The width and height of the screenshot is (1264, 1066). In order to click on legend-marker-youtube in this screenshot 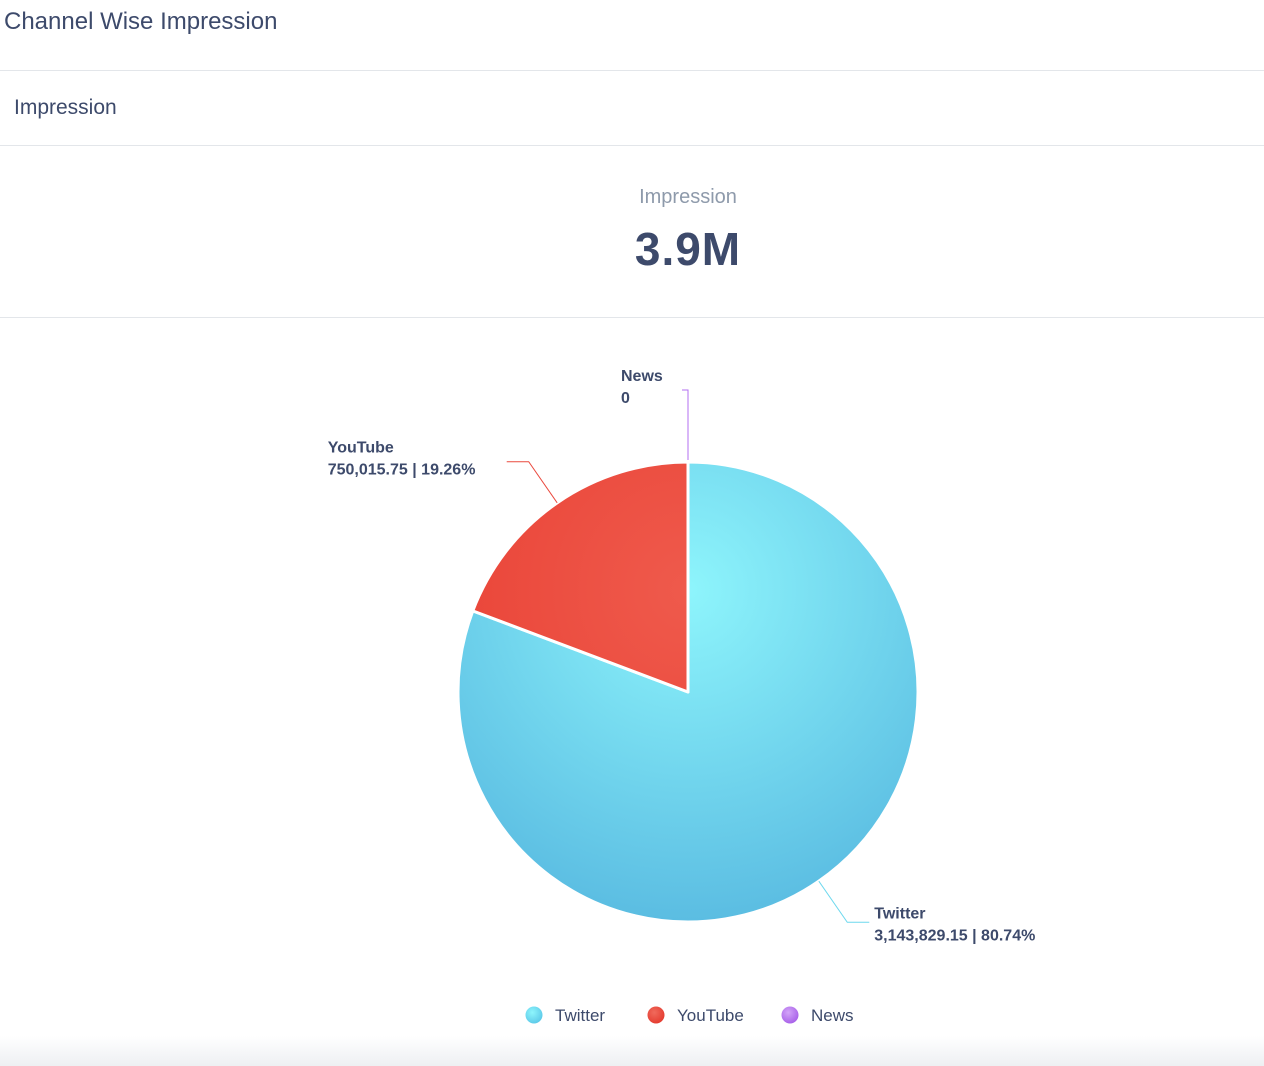, I will do `click(656, 1015)`.